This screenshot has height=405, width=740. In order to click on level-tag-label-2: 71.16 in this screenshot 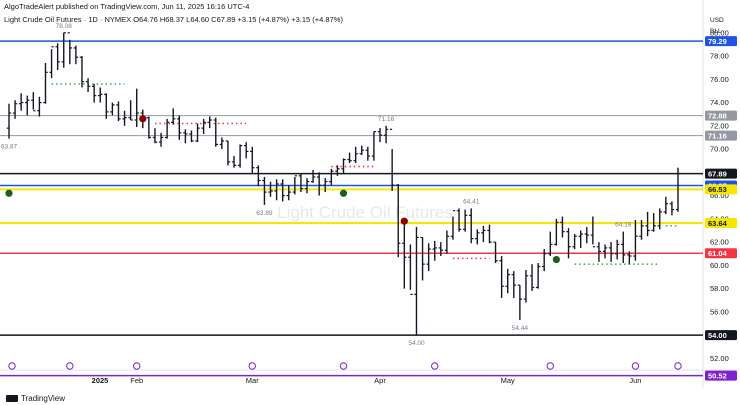, I will do `click(717, 135)`.